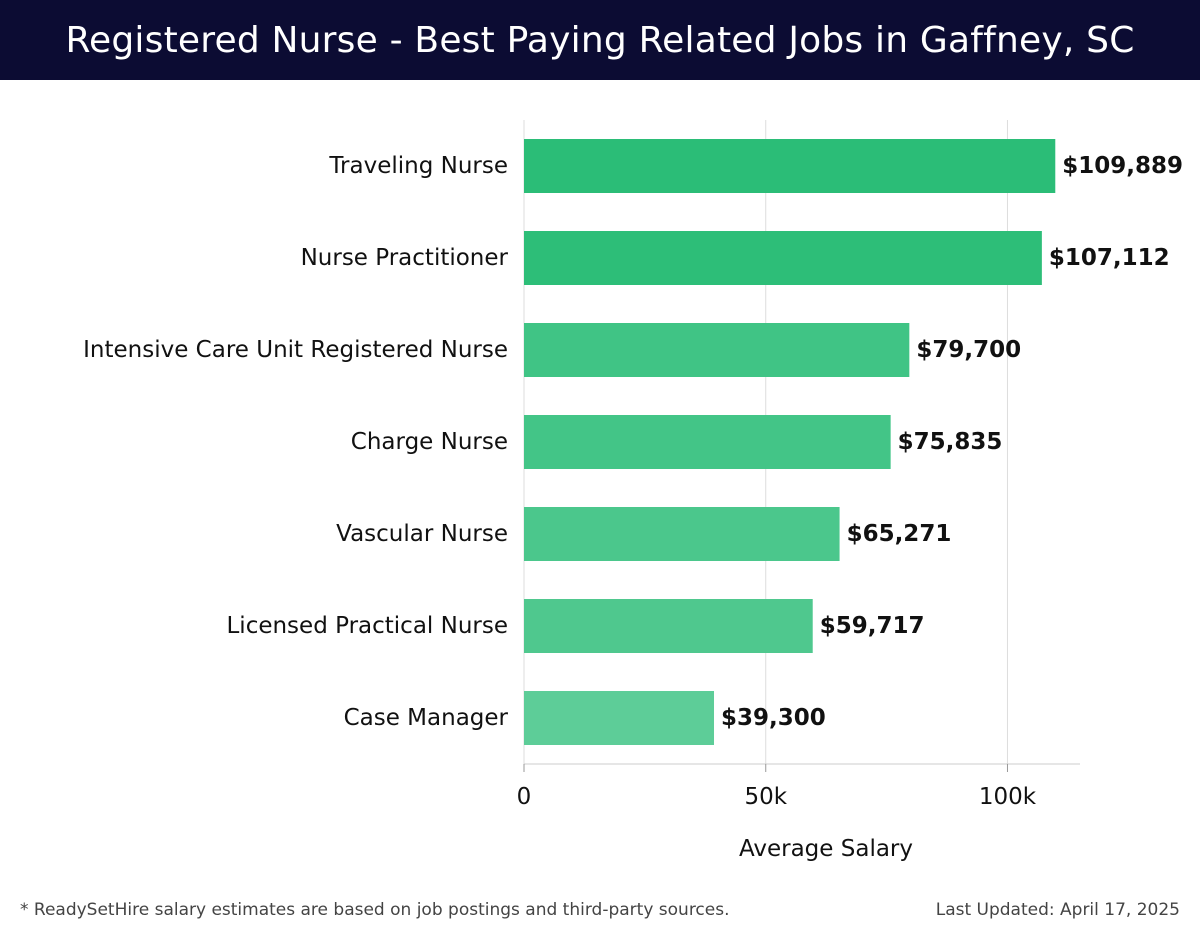 The image size is (1200, 940). What do you see at coordinates (968, 350) in the screenshot?
I see `value-label-3: $79,700` at bounding box center [968, 350].